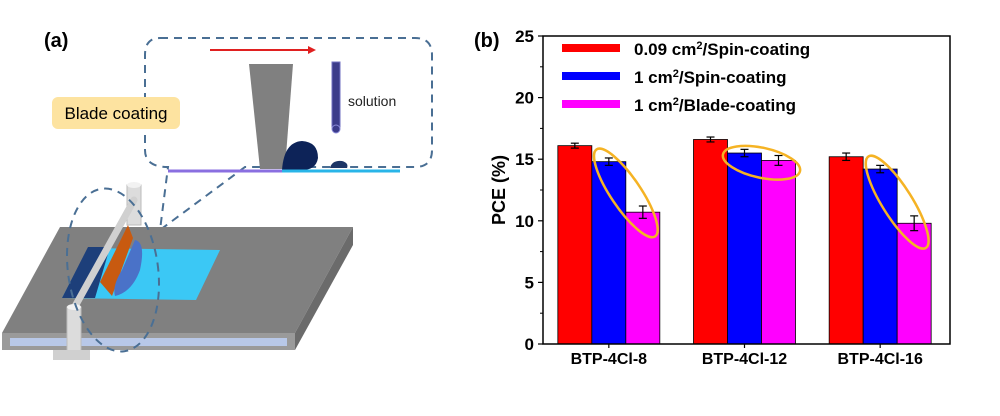 Image resolution: width=1000 pixels, height=416 pixels. I want to click on blade-coating-label-box, so click(116, 113).